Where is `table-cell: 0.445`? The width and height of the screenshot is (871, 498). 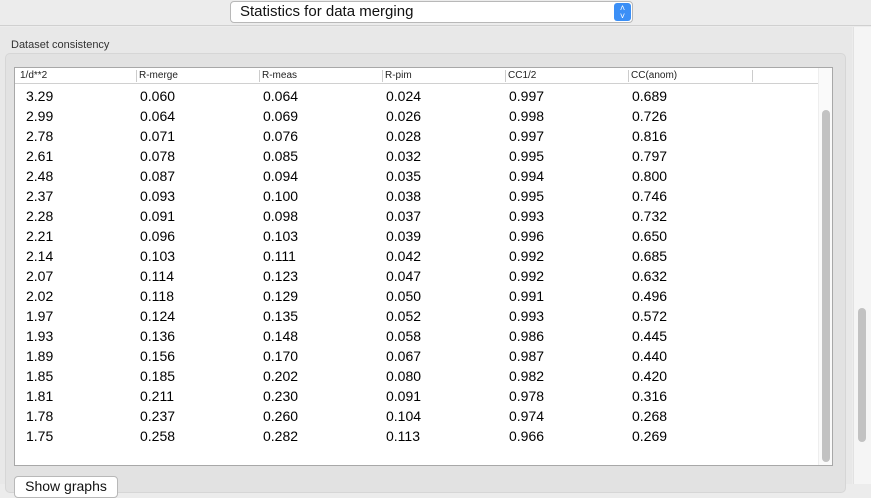 table-cell: 0.445 is located at coordinates (650, 336).